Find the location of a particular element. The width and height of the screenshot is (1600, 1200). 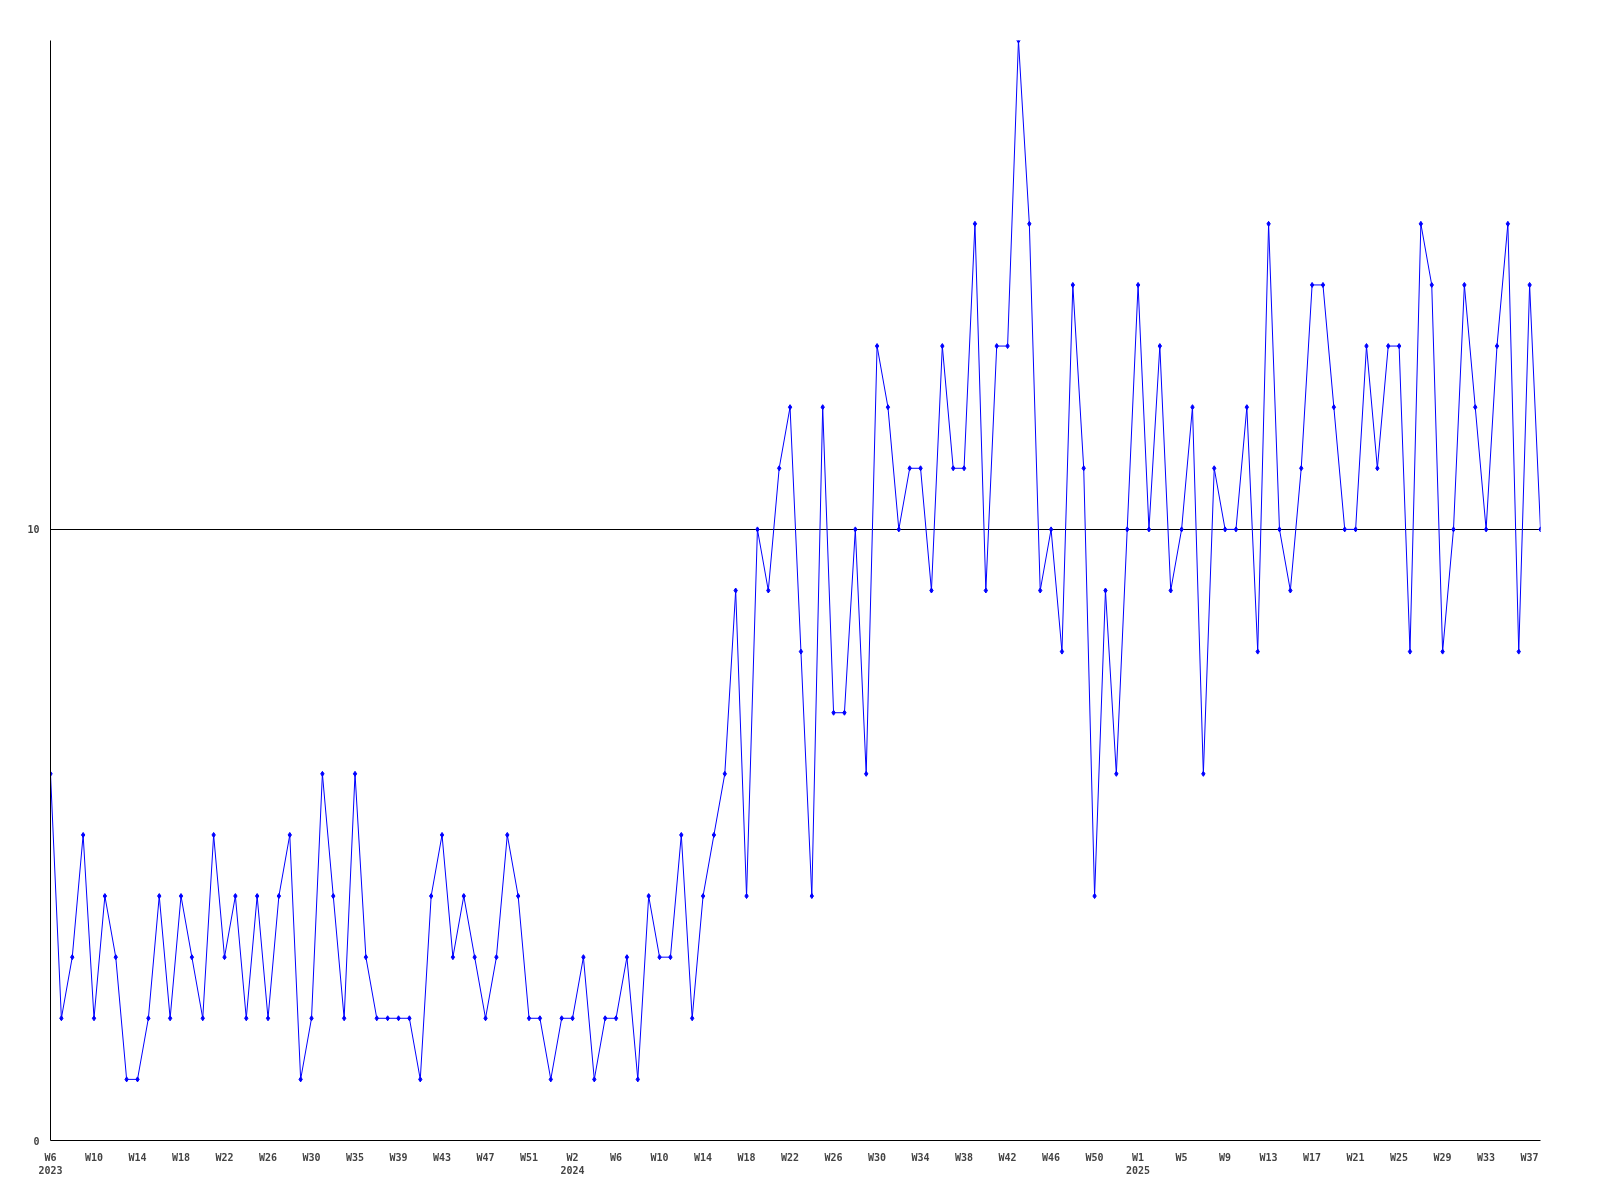

x-tick-label: W50 is located at coordinates (1094, 1157).